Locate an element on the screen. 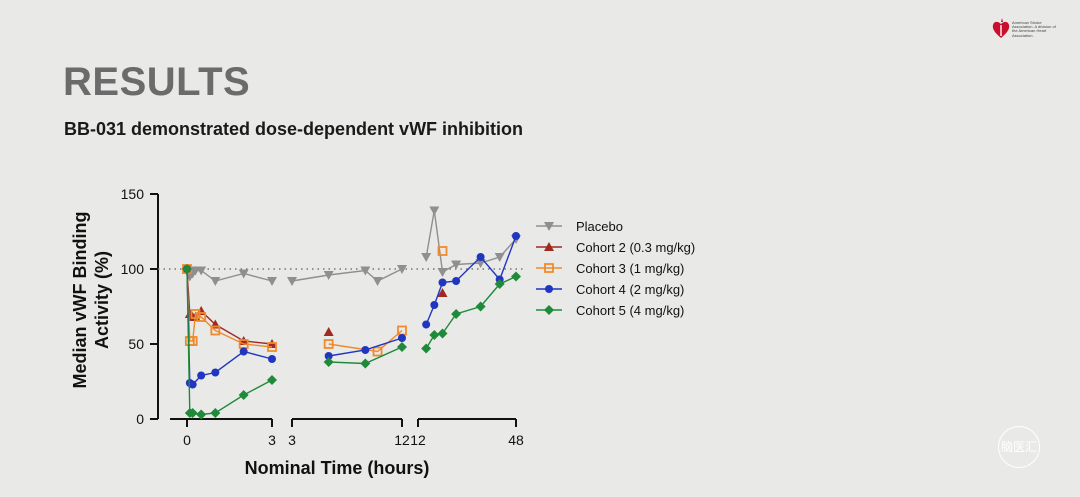 The height and width of the screenshot is (497, 1080). legend-marker-placebo is located at coordinates (549, 226).